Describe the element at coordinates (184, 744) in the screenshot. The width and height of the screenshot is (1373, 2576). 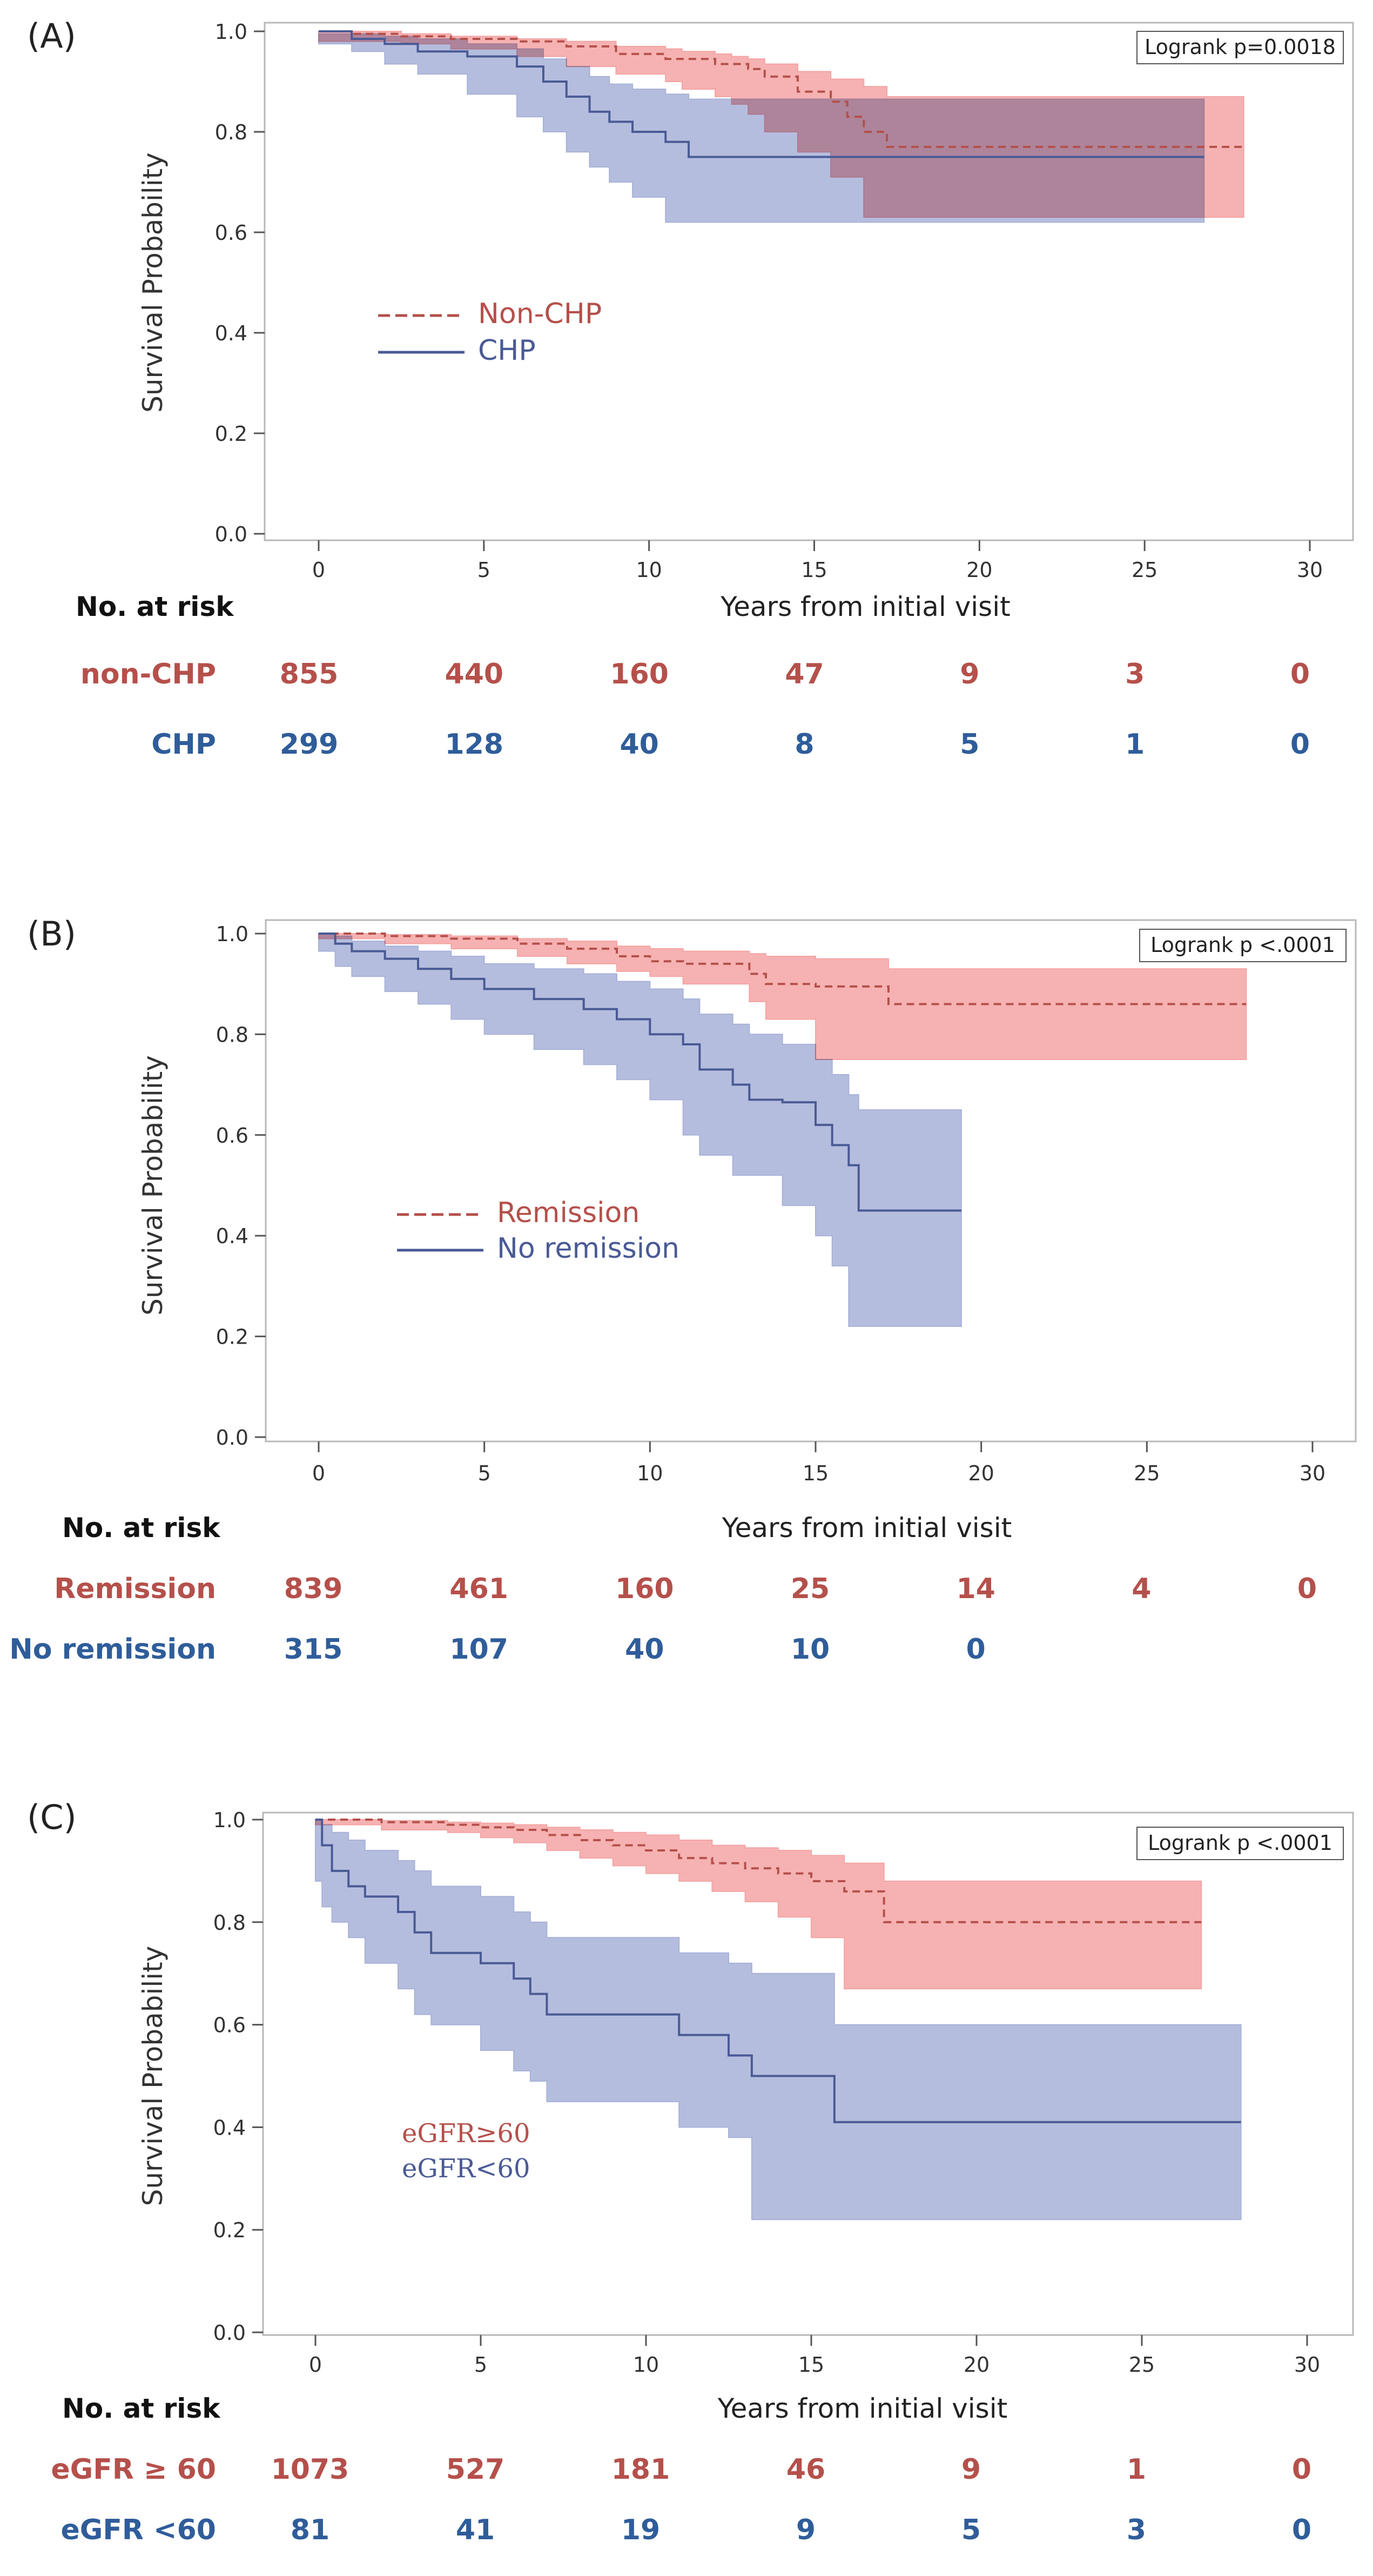
I see `risk-row-label-2: CHP` at that location.